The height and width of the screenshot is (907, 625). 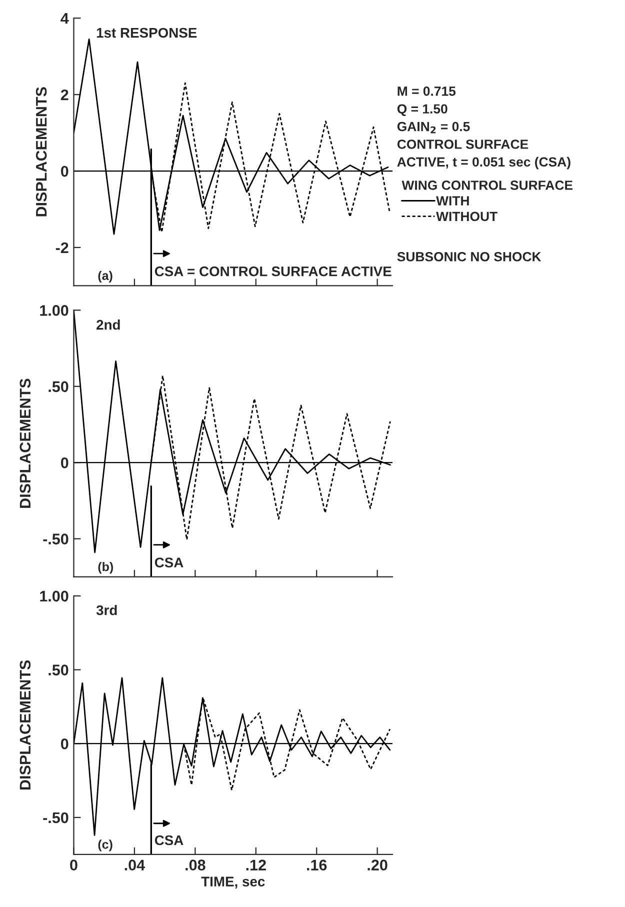 What do you see at coordinates (134, 865) in the screenshot?
I see `x-tick-label: .04` at bounding box center [134, 865].